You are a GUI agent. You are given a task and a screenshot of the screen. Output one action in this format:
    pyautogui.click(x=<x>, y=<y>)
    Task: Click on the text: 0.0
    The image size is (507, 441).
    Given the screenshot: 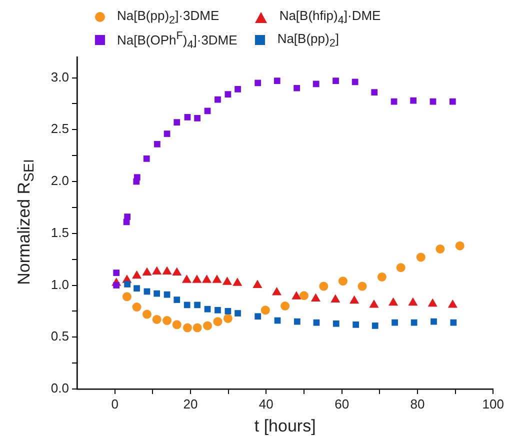 What is the action you would take?
    pyautogui.click(x=59, y=388)
    